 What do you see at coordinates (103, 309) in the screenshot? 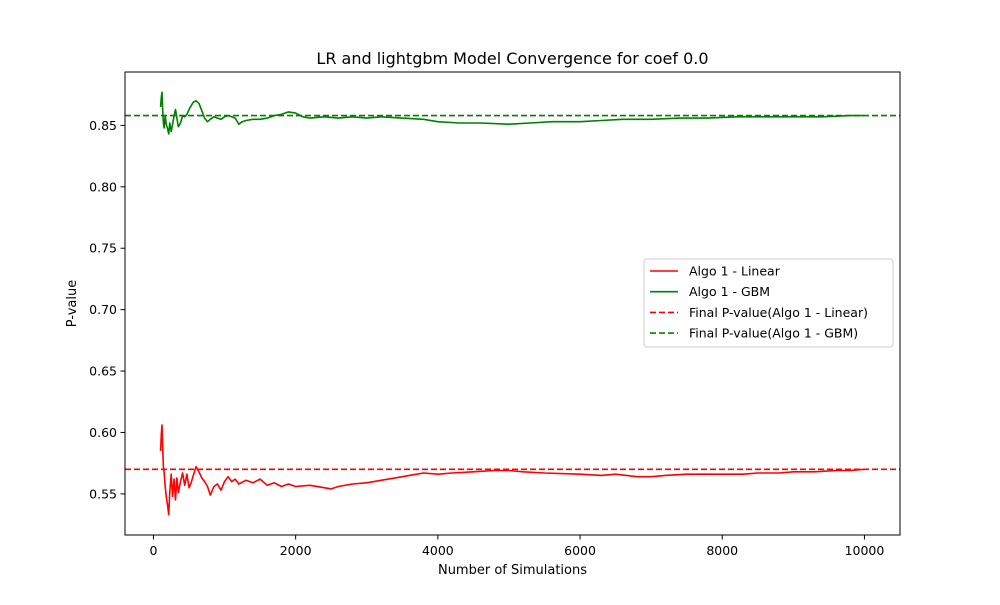
I see `y-tick-label: 0.70` at bounding box center [103, 309].